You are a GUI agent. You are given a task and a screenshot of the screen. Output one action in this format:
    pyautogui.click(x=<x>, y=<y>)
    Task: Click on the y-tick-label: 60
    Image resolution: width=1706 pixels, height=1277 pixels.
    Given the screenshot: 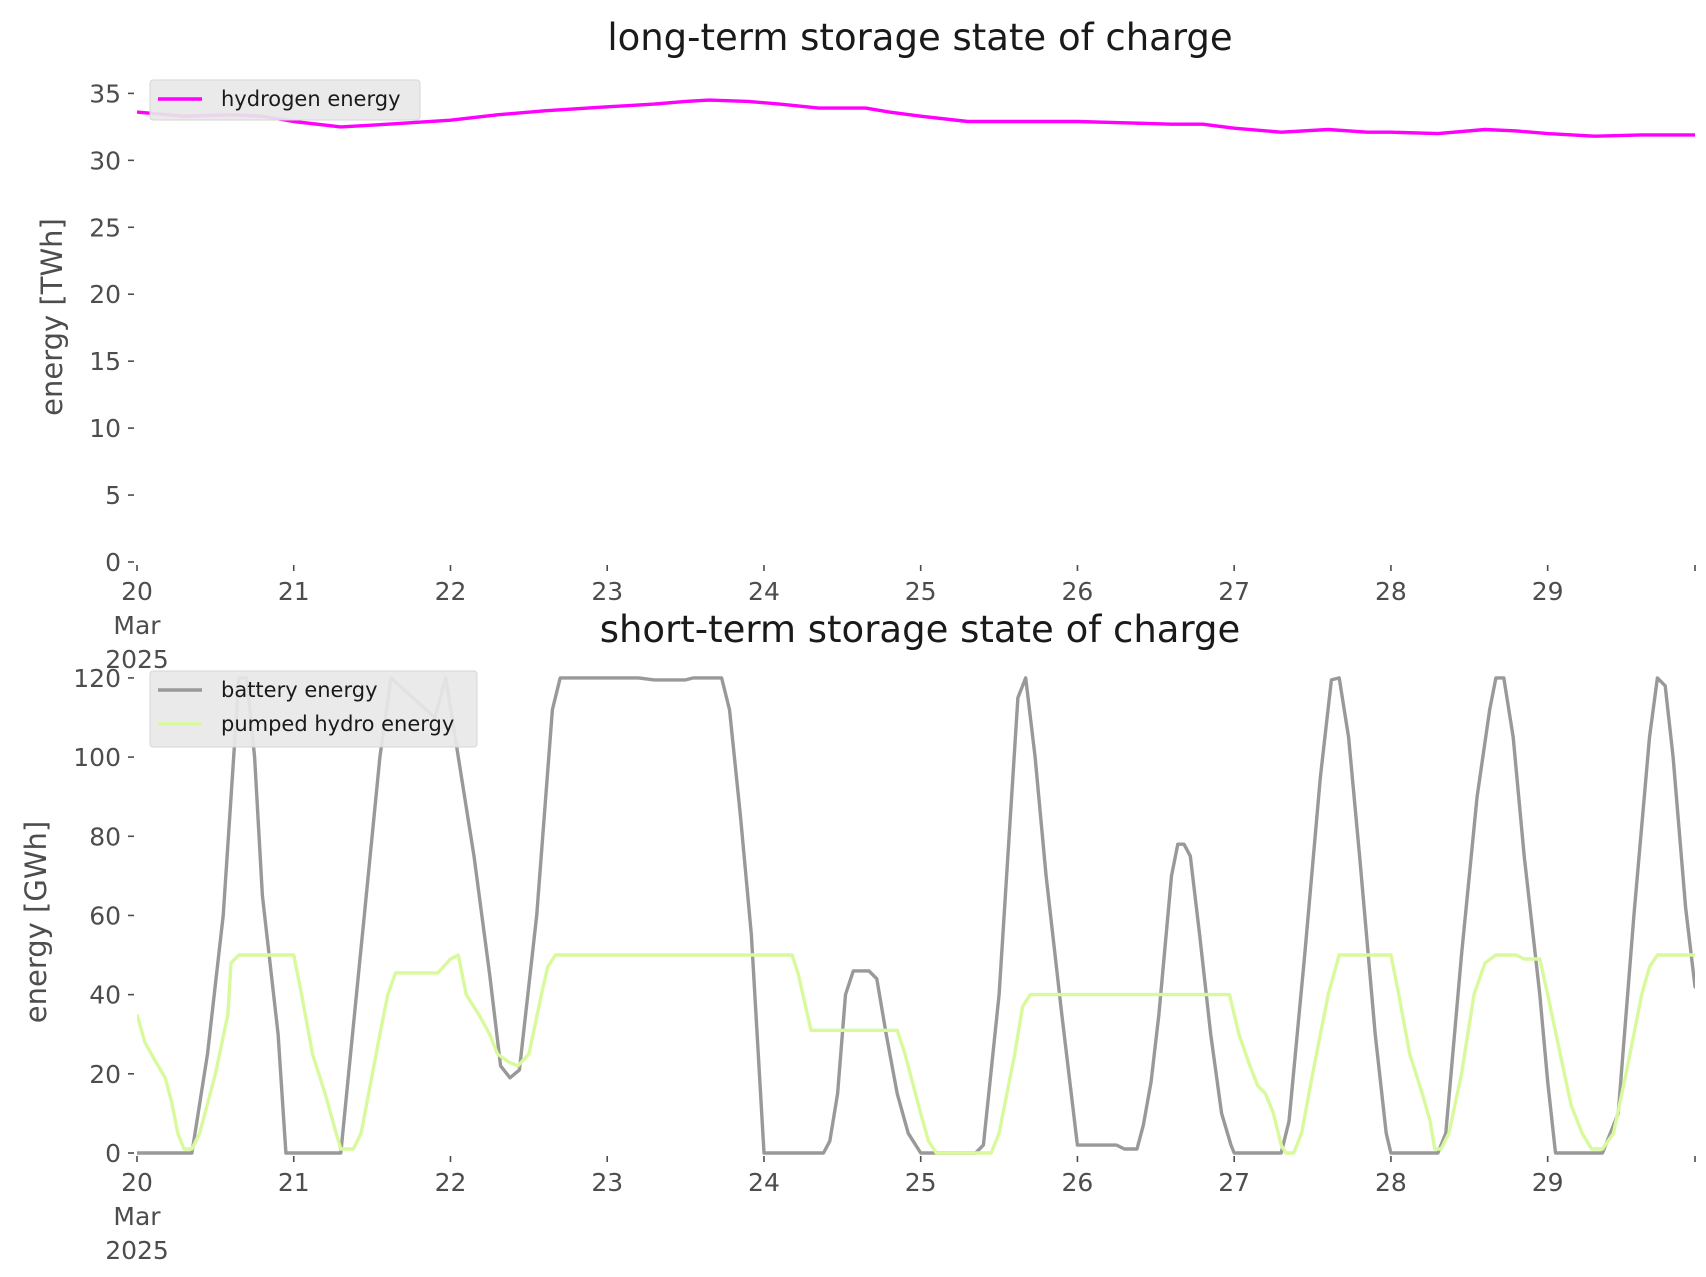 What is the action you would take?
    pyautogui.click(x=105, y=915)
    